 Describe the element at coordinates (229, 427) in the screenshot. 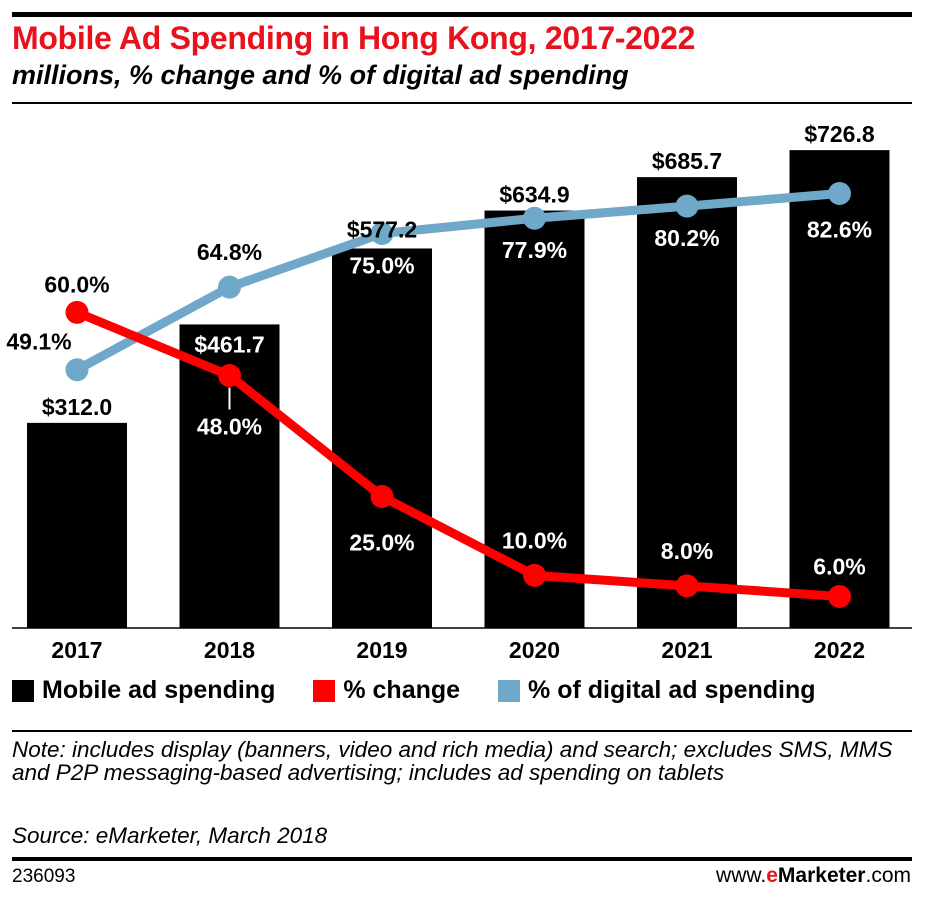

I see `change-label-2018: 48.0%` at that location.